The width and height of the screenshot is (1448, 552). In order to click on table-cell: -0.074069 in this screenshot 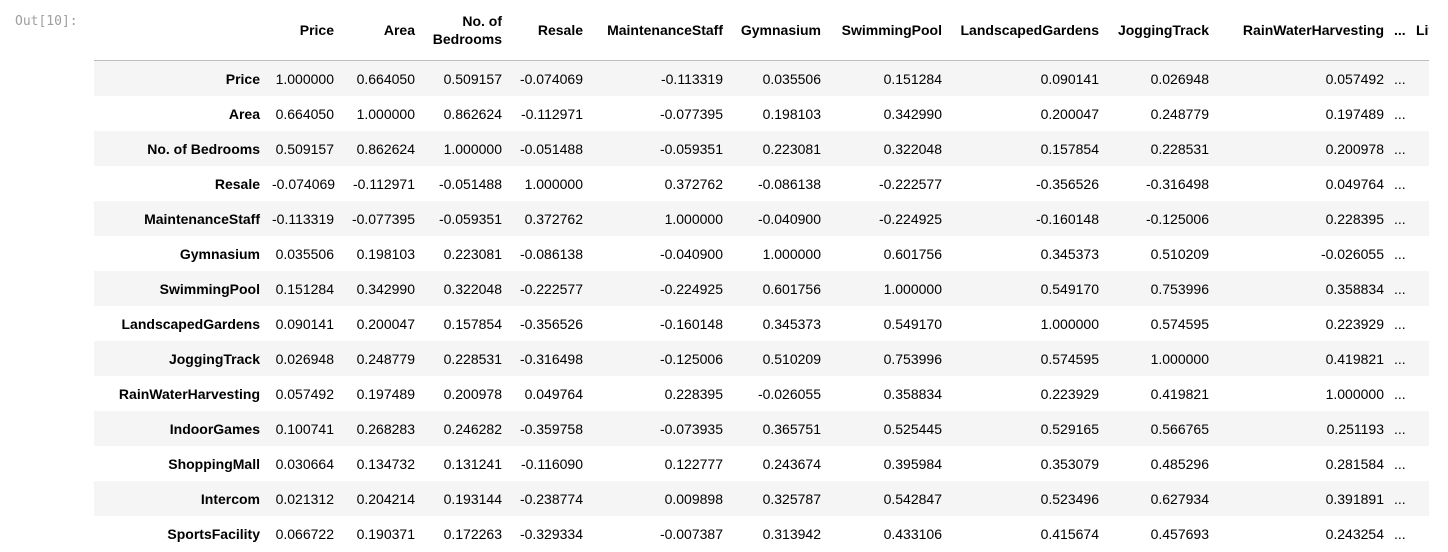, I will do `click(304, 183)`.